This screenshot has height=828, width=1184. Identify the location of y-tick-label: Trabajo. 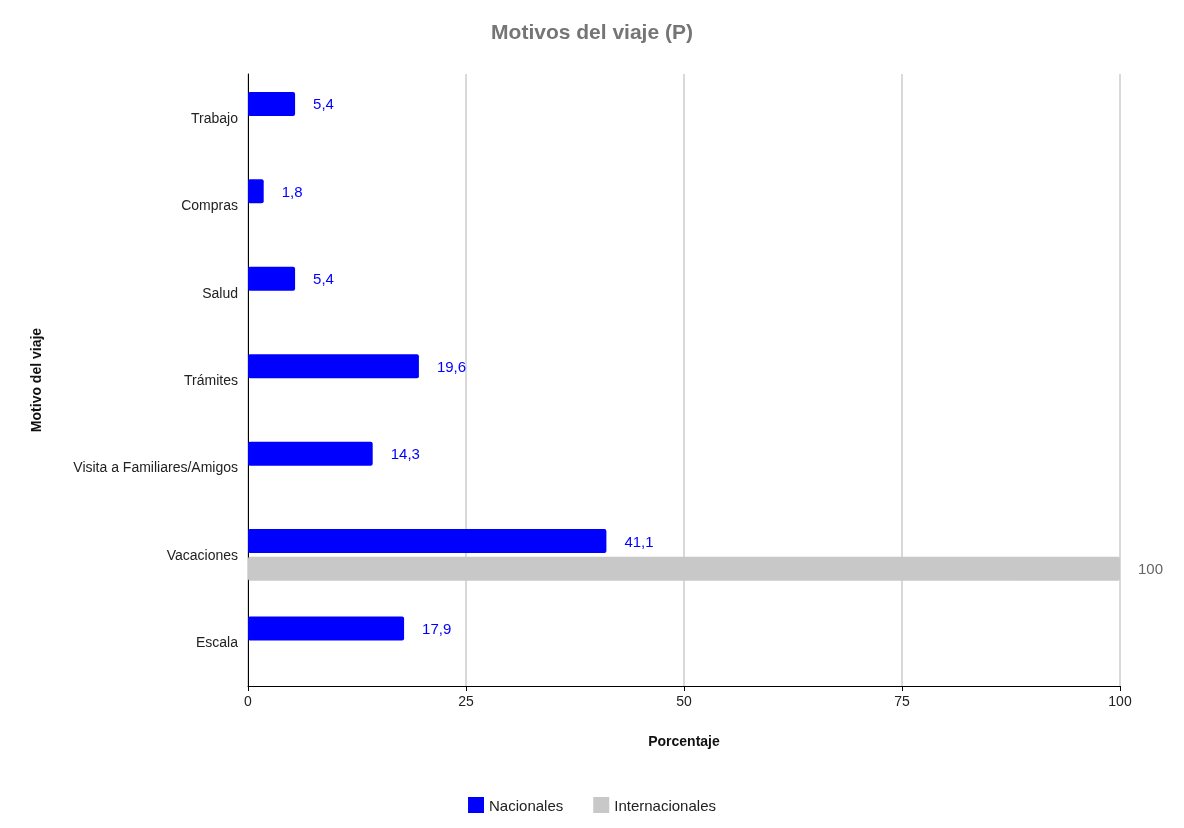
(215, 117).